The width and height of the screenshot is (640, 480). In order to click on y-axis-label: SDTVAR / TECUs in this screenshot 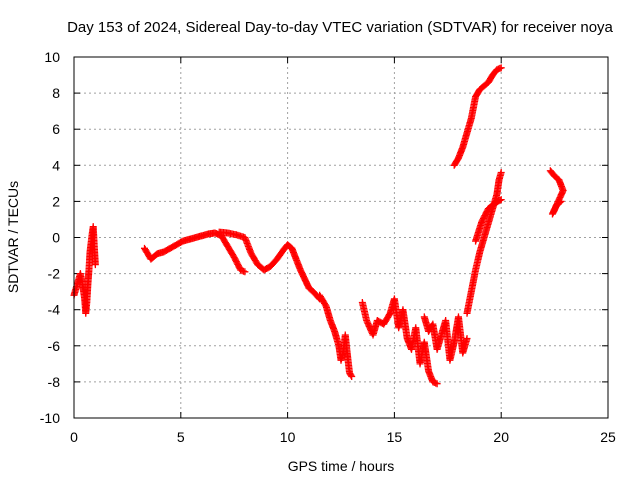, I will do `click(13, 237)`.